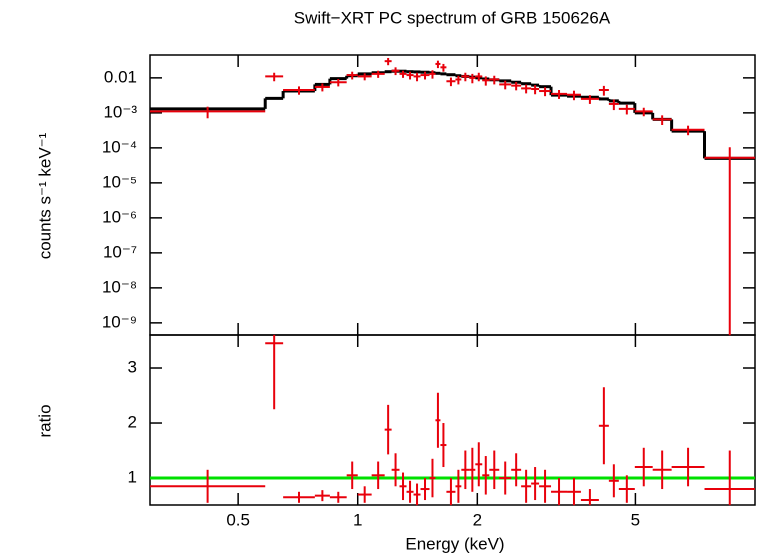 The width and height of the screenshot is (758, 556). Describe the element at coordinates (119, 321) in the screenshot. I see `y-tick-label: 10⁻⁹` at that location.